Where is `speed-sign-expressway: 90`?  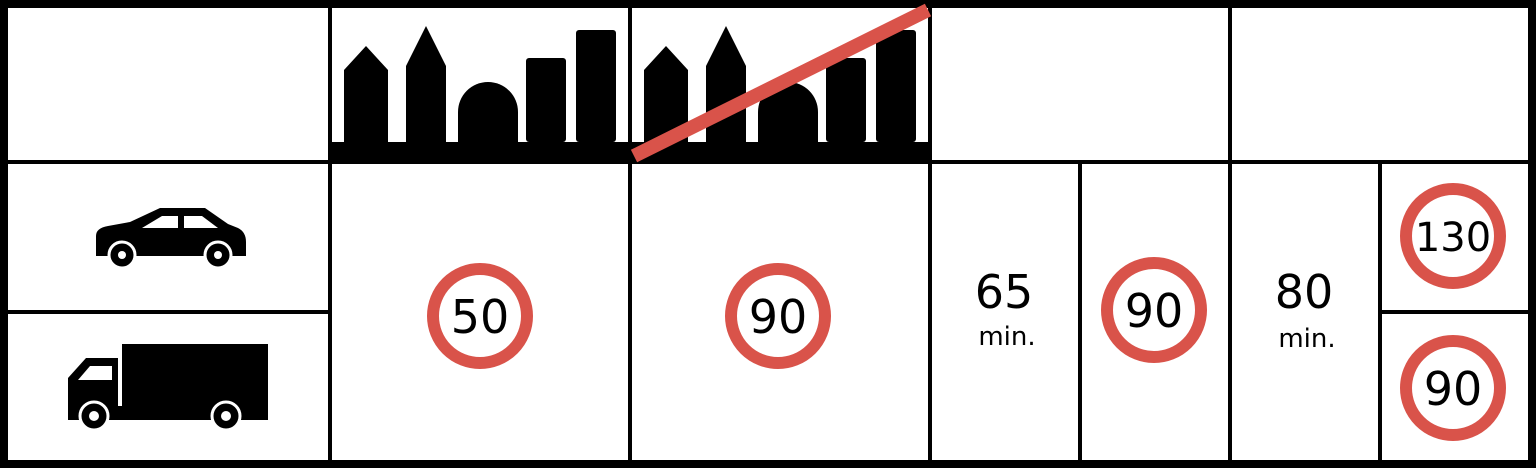 speed-sign-expressway: 90 is located at coordinates (1154, 310).